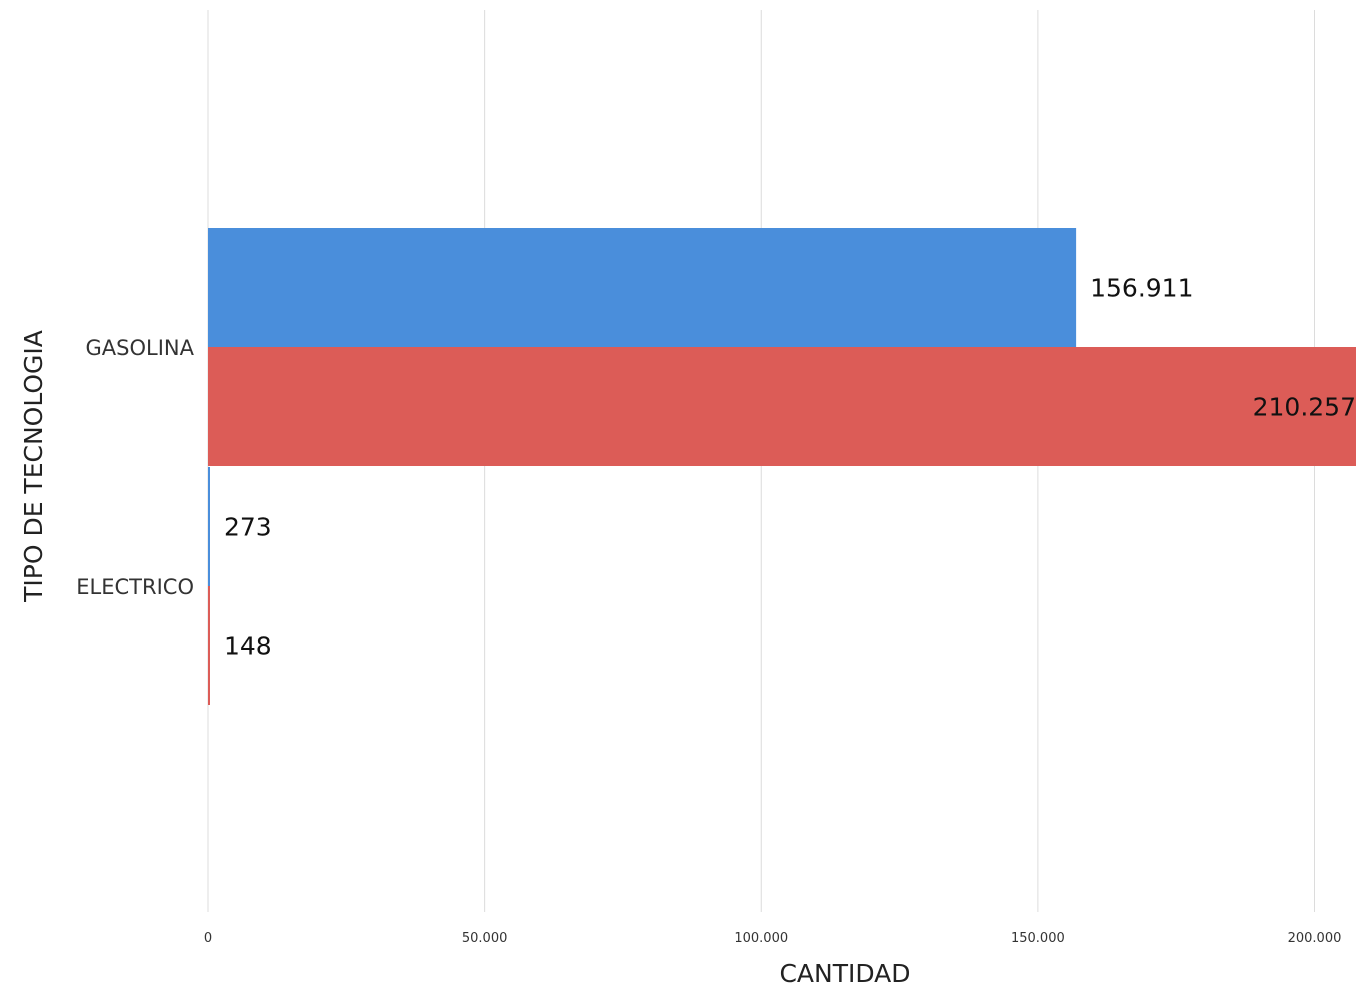 This screenshot has height=986, width=1356. What do you see at coordinates (1304, 407) in the screenshot?
I see `data-label: 210.257` at bounding box center [1304, 407].